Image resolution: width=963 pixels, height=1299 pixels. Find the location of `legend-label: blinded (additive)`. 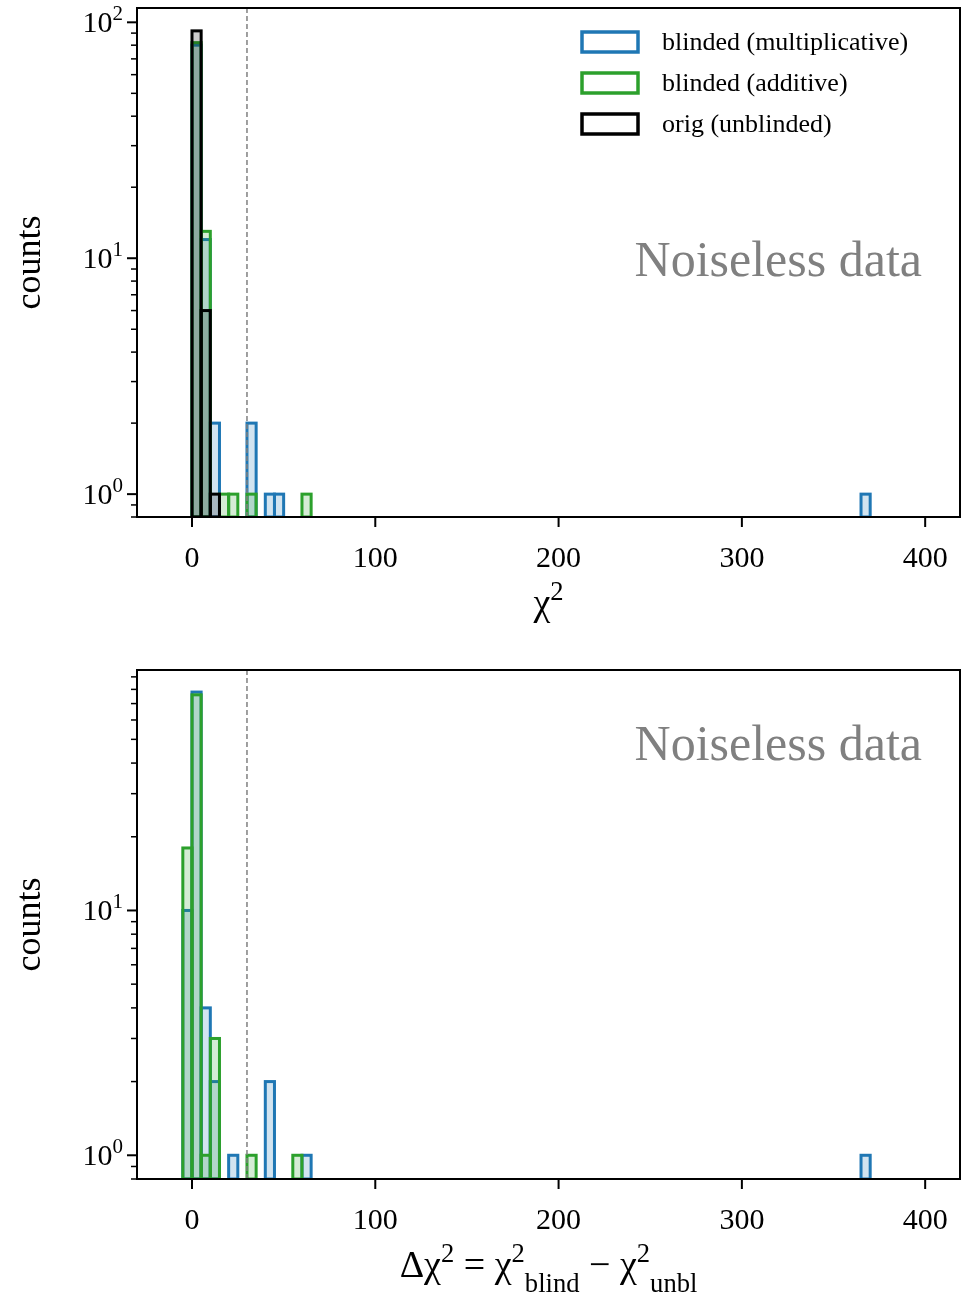

legend-label: blinded (additive) is located at coordinates (755, 82).